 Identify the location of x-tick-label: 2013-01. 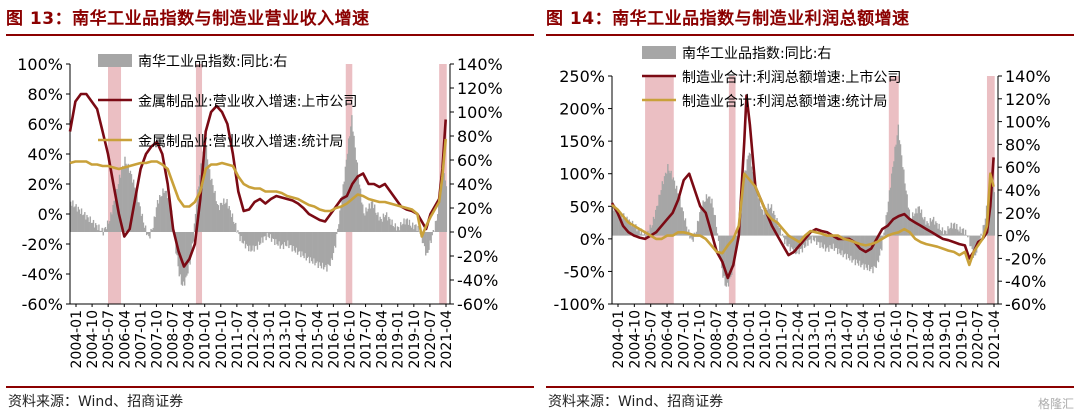
(270, 339).